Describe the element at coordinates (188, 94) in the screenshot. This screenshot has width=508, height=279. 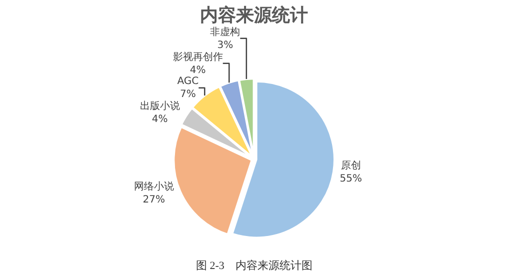
I see `data-label: 7%` at that location.